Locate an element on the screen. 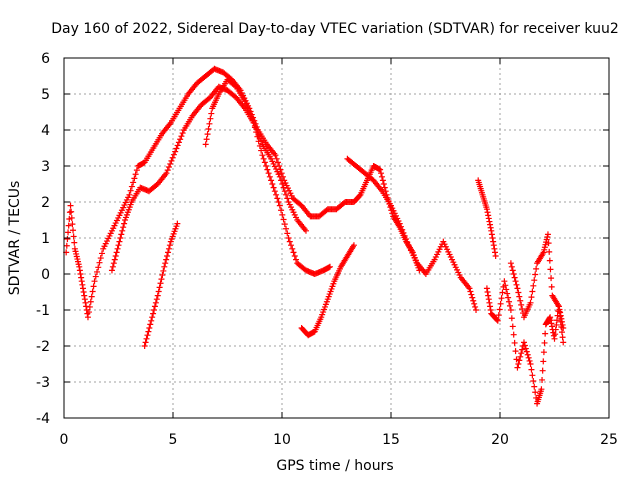 The image size is (640, 480). y-tick-label: 6 is located at coordinates (45, 59).